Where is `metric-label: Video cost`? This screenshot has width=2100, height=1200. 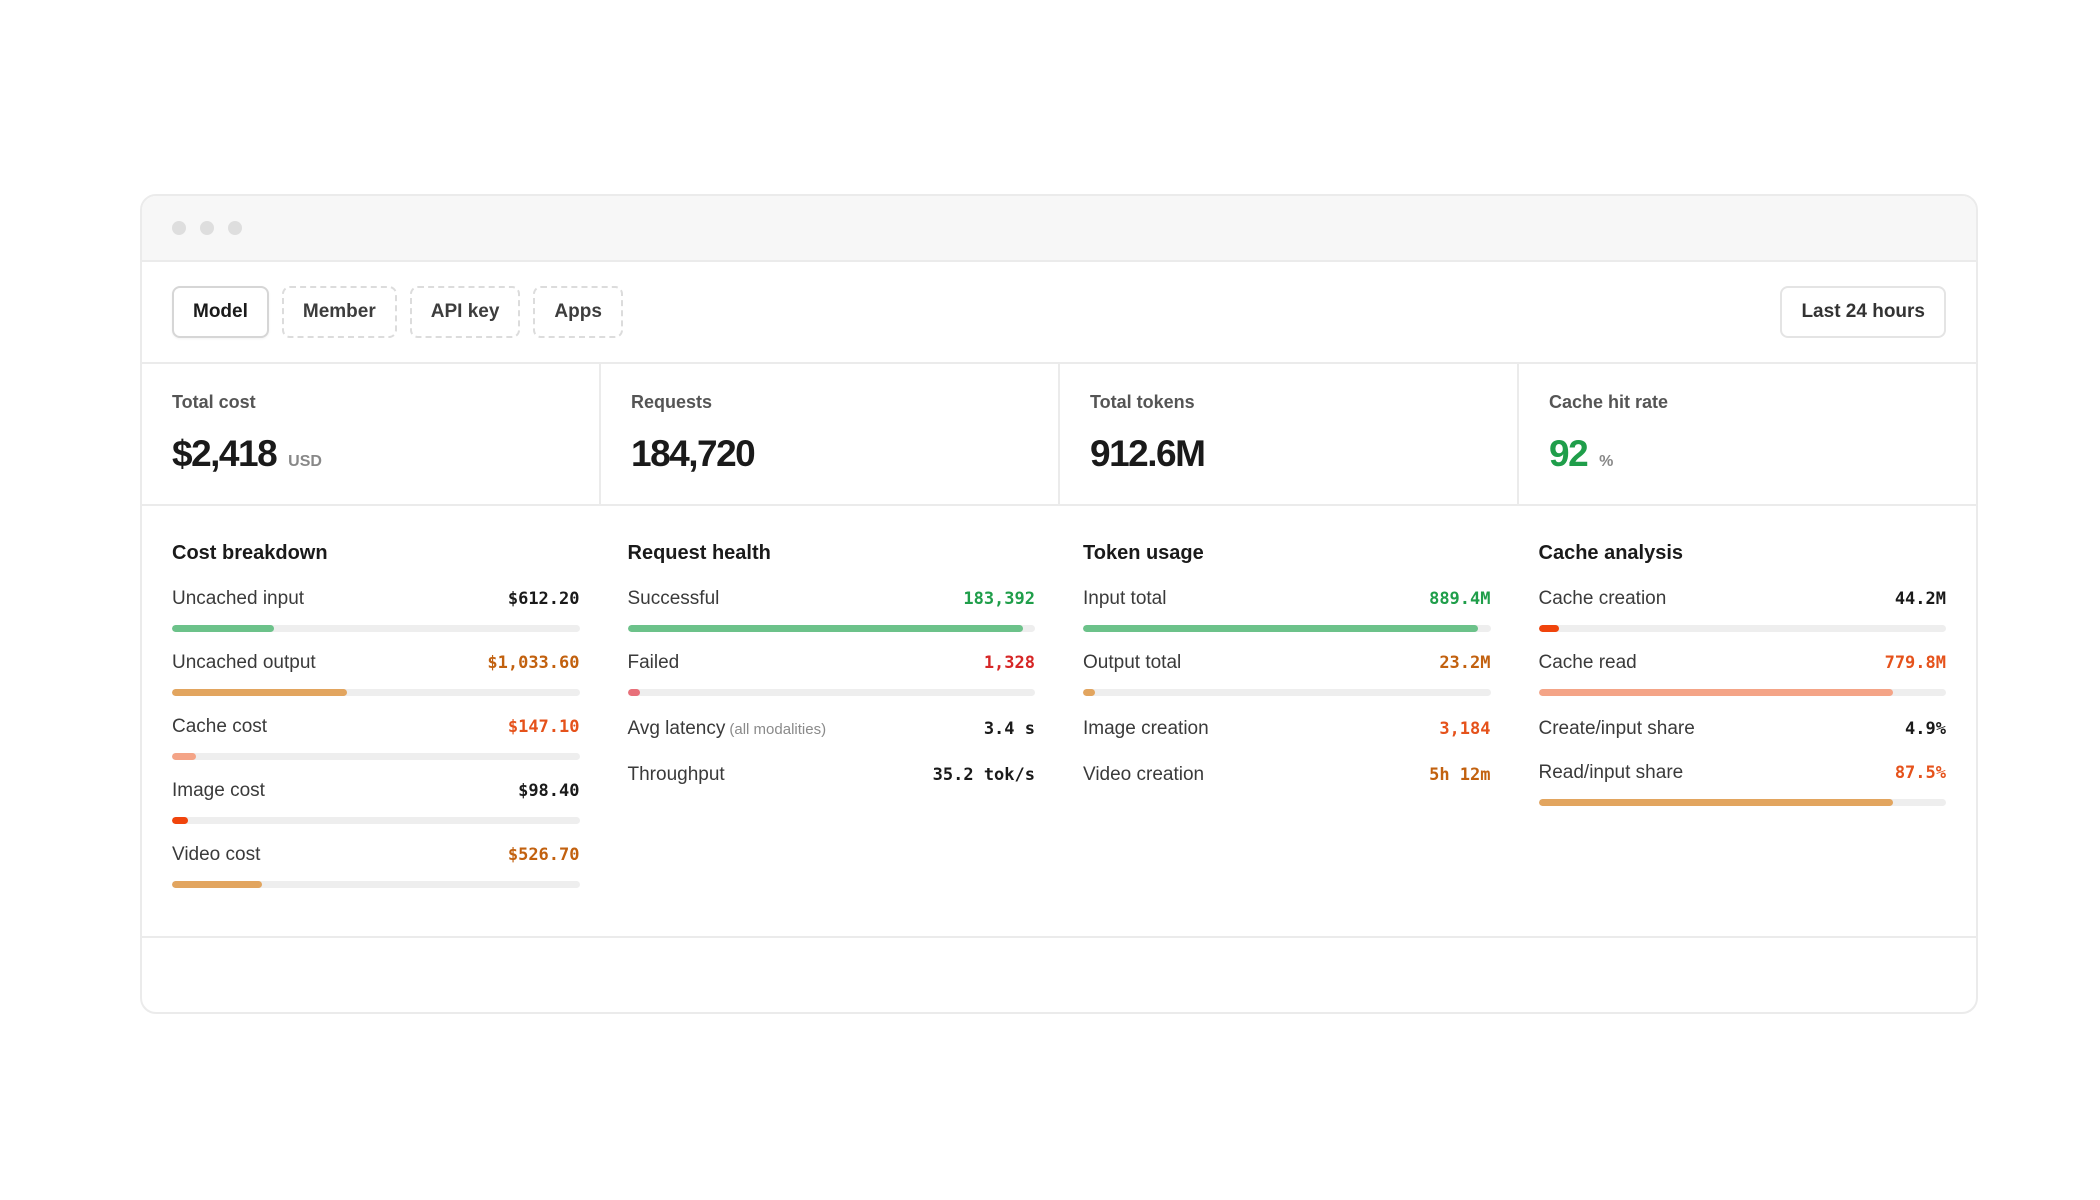 metric-label: Video cost is located at coordinates (216, 854).